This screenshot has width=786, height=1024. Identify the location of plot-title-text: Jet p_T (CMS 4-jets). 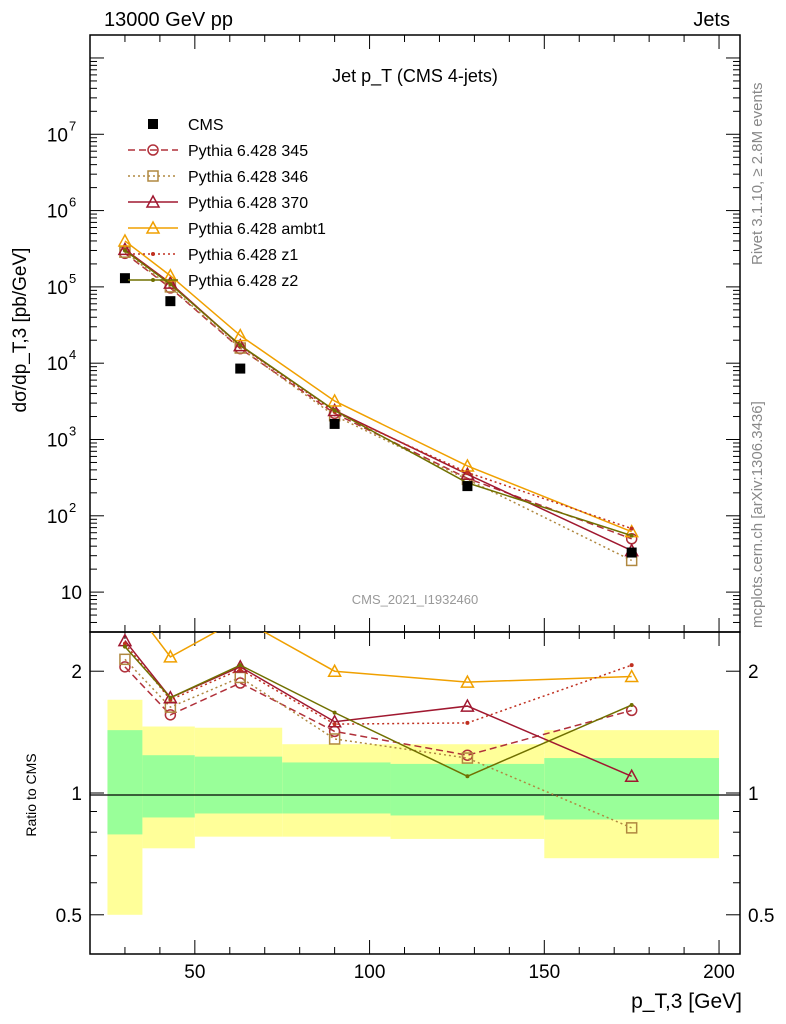
(415, 76).